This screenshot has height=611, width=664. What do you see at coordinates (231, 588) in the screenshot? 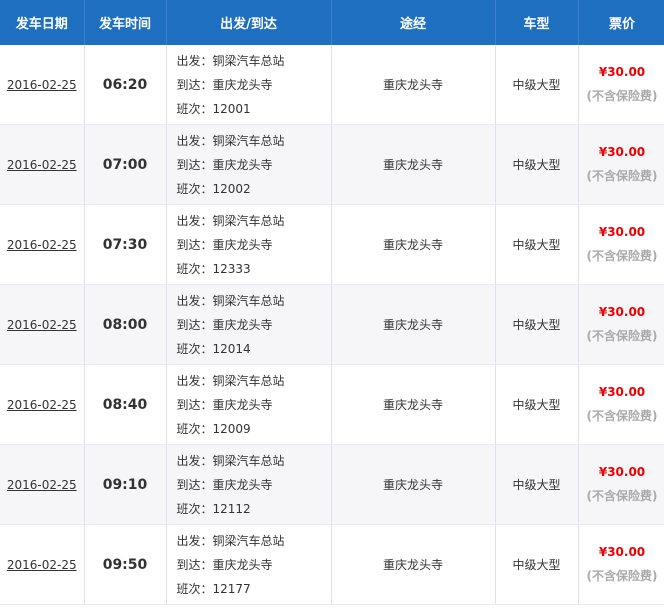
I see `bus-number: 12177` at bounding box center [231, 588].